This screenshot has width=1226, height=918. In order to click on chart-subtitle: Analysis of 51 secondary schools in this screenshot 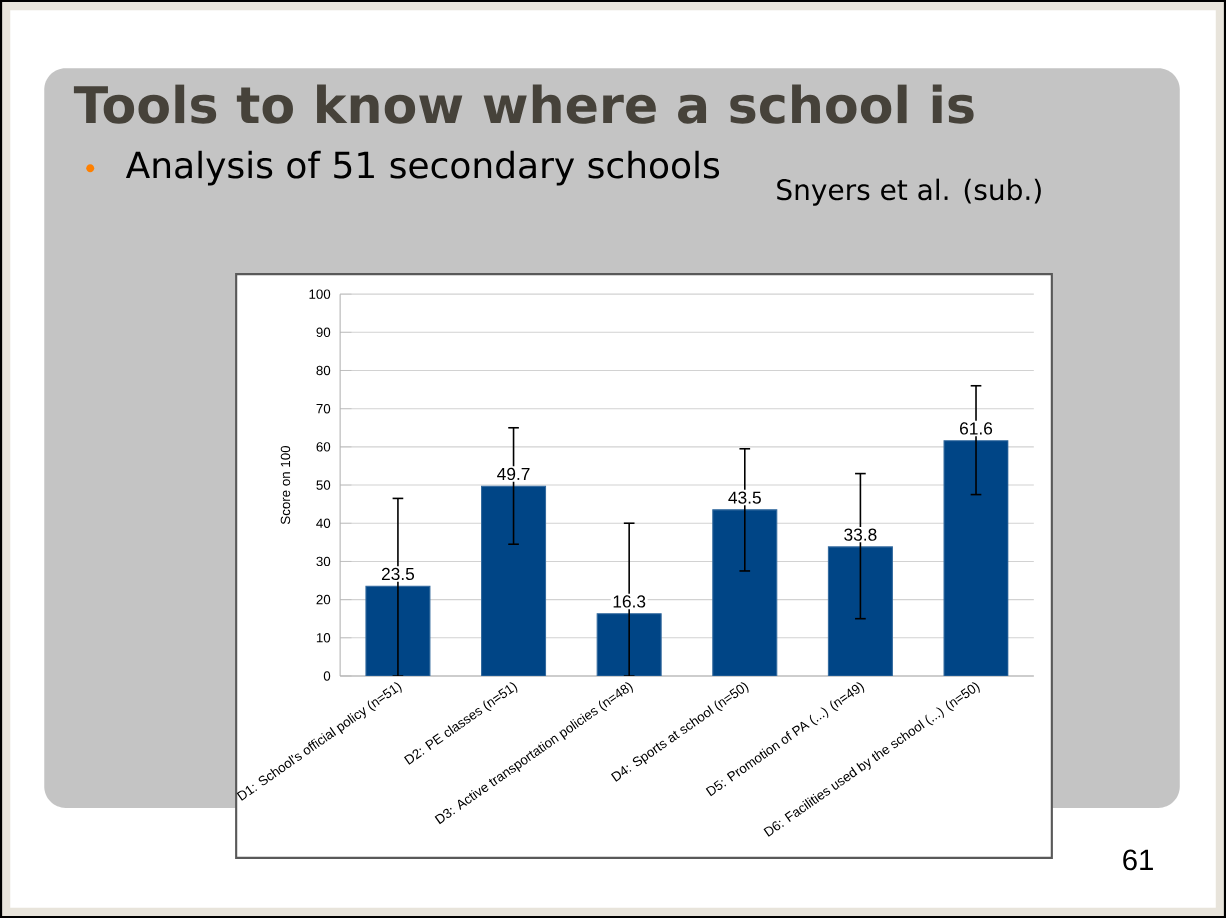, I will do `click(422, 168)`.